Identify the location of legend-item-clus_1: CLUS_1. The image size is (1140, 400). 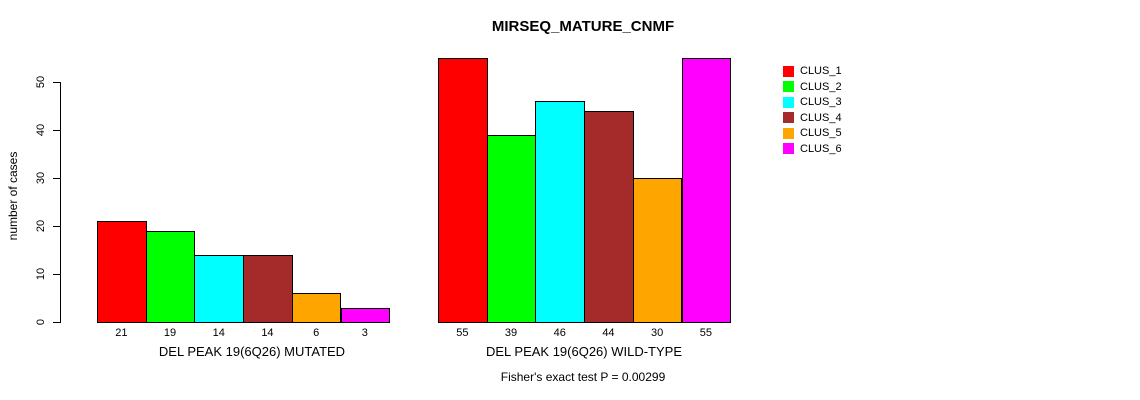
(812, 71).